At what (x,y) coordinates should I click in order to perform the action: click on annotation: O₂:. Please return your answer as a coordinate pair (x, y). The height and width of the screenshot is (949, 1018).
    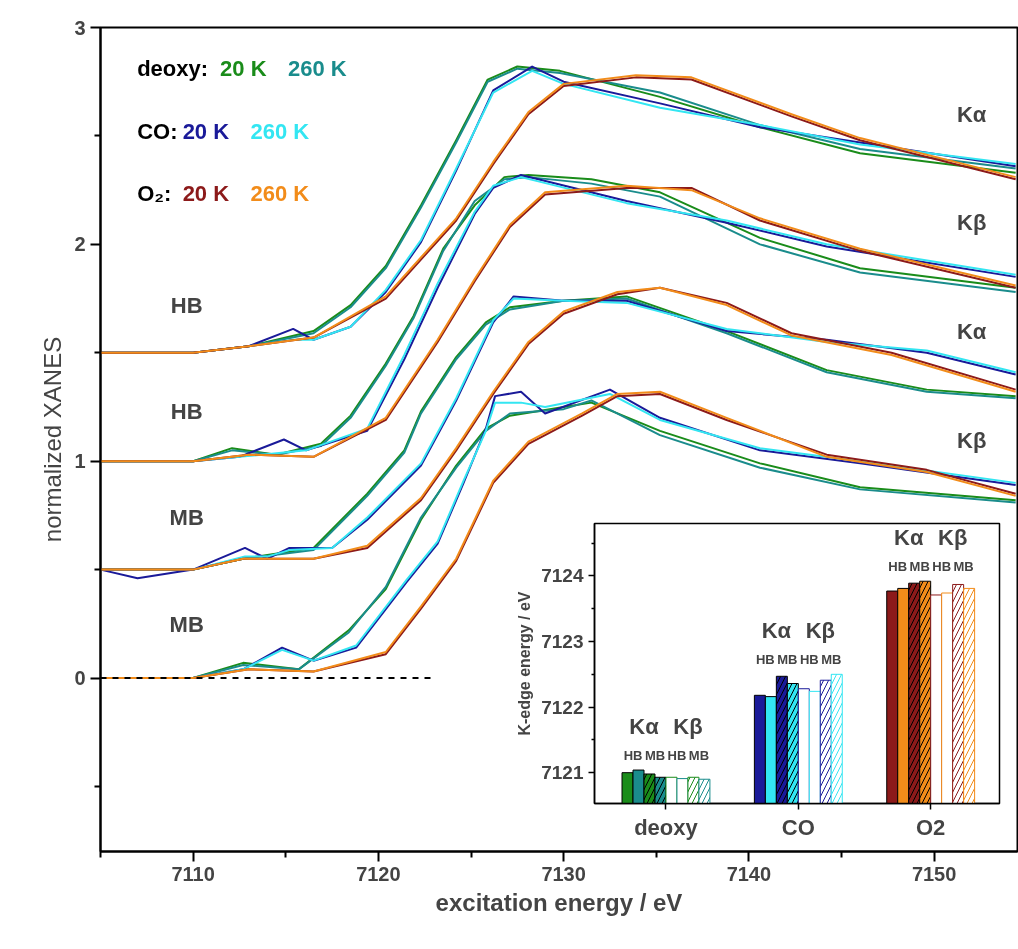
    Looking at the image, I should click on (154, 194).